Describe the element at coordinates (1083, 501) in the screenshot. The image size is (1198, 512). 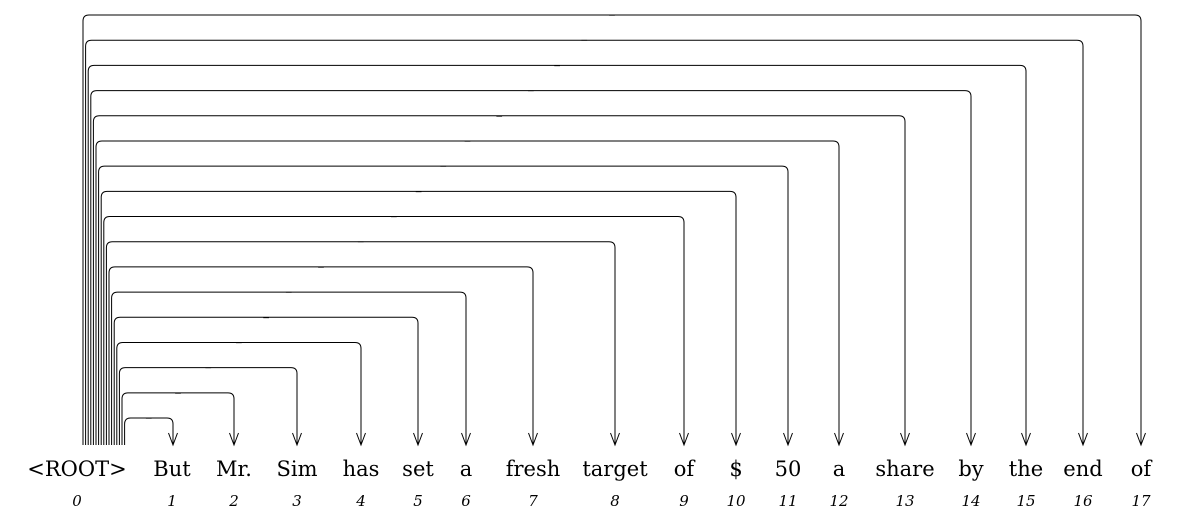
I see `token-index: 16` at that location.